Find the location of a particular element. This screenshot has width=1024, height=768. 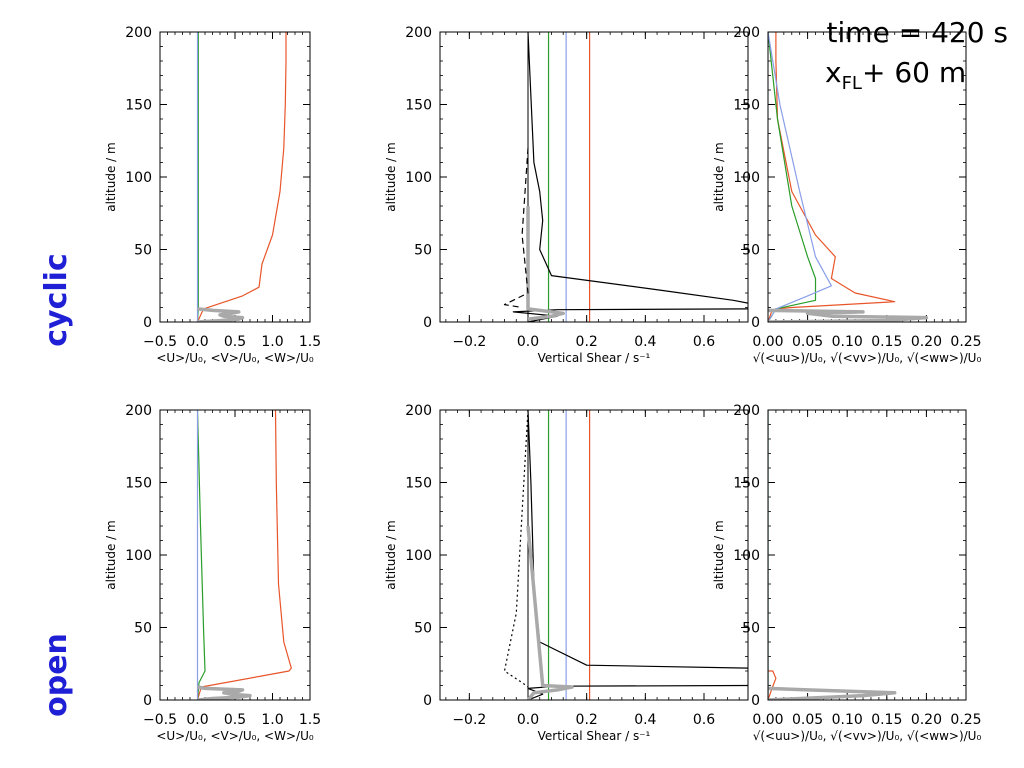

x-tick-label: 0.10 is located at coordinates (847, 342).